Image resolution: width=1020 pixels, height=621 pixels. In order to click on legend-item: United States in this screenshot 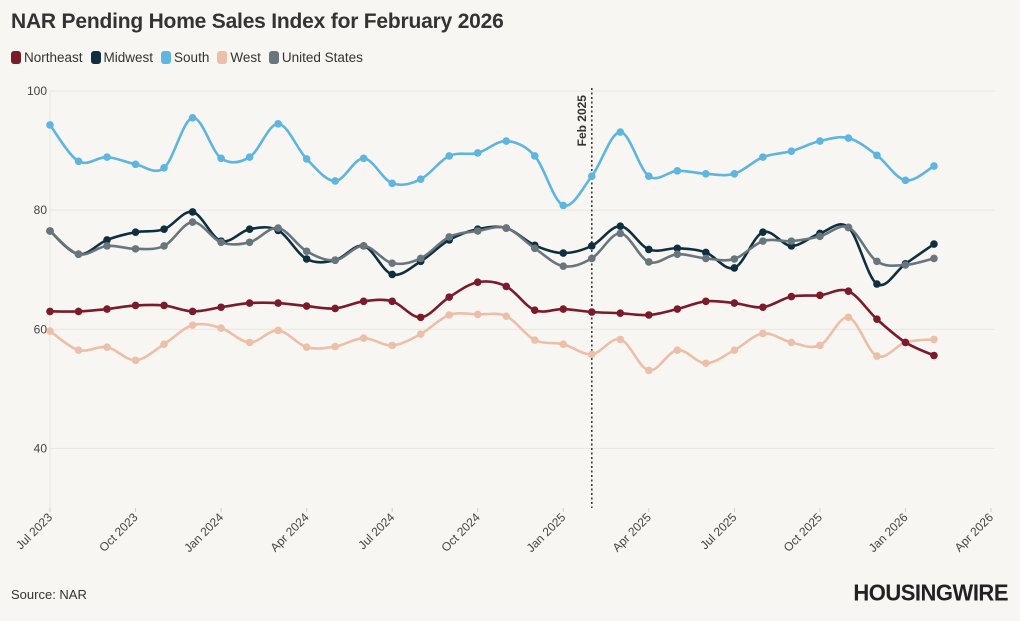, I will do `click(315, 57)`.